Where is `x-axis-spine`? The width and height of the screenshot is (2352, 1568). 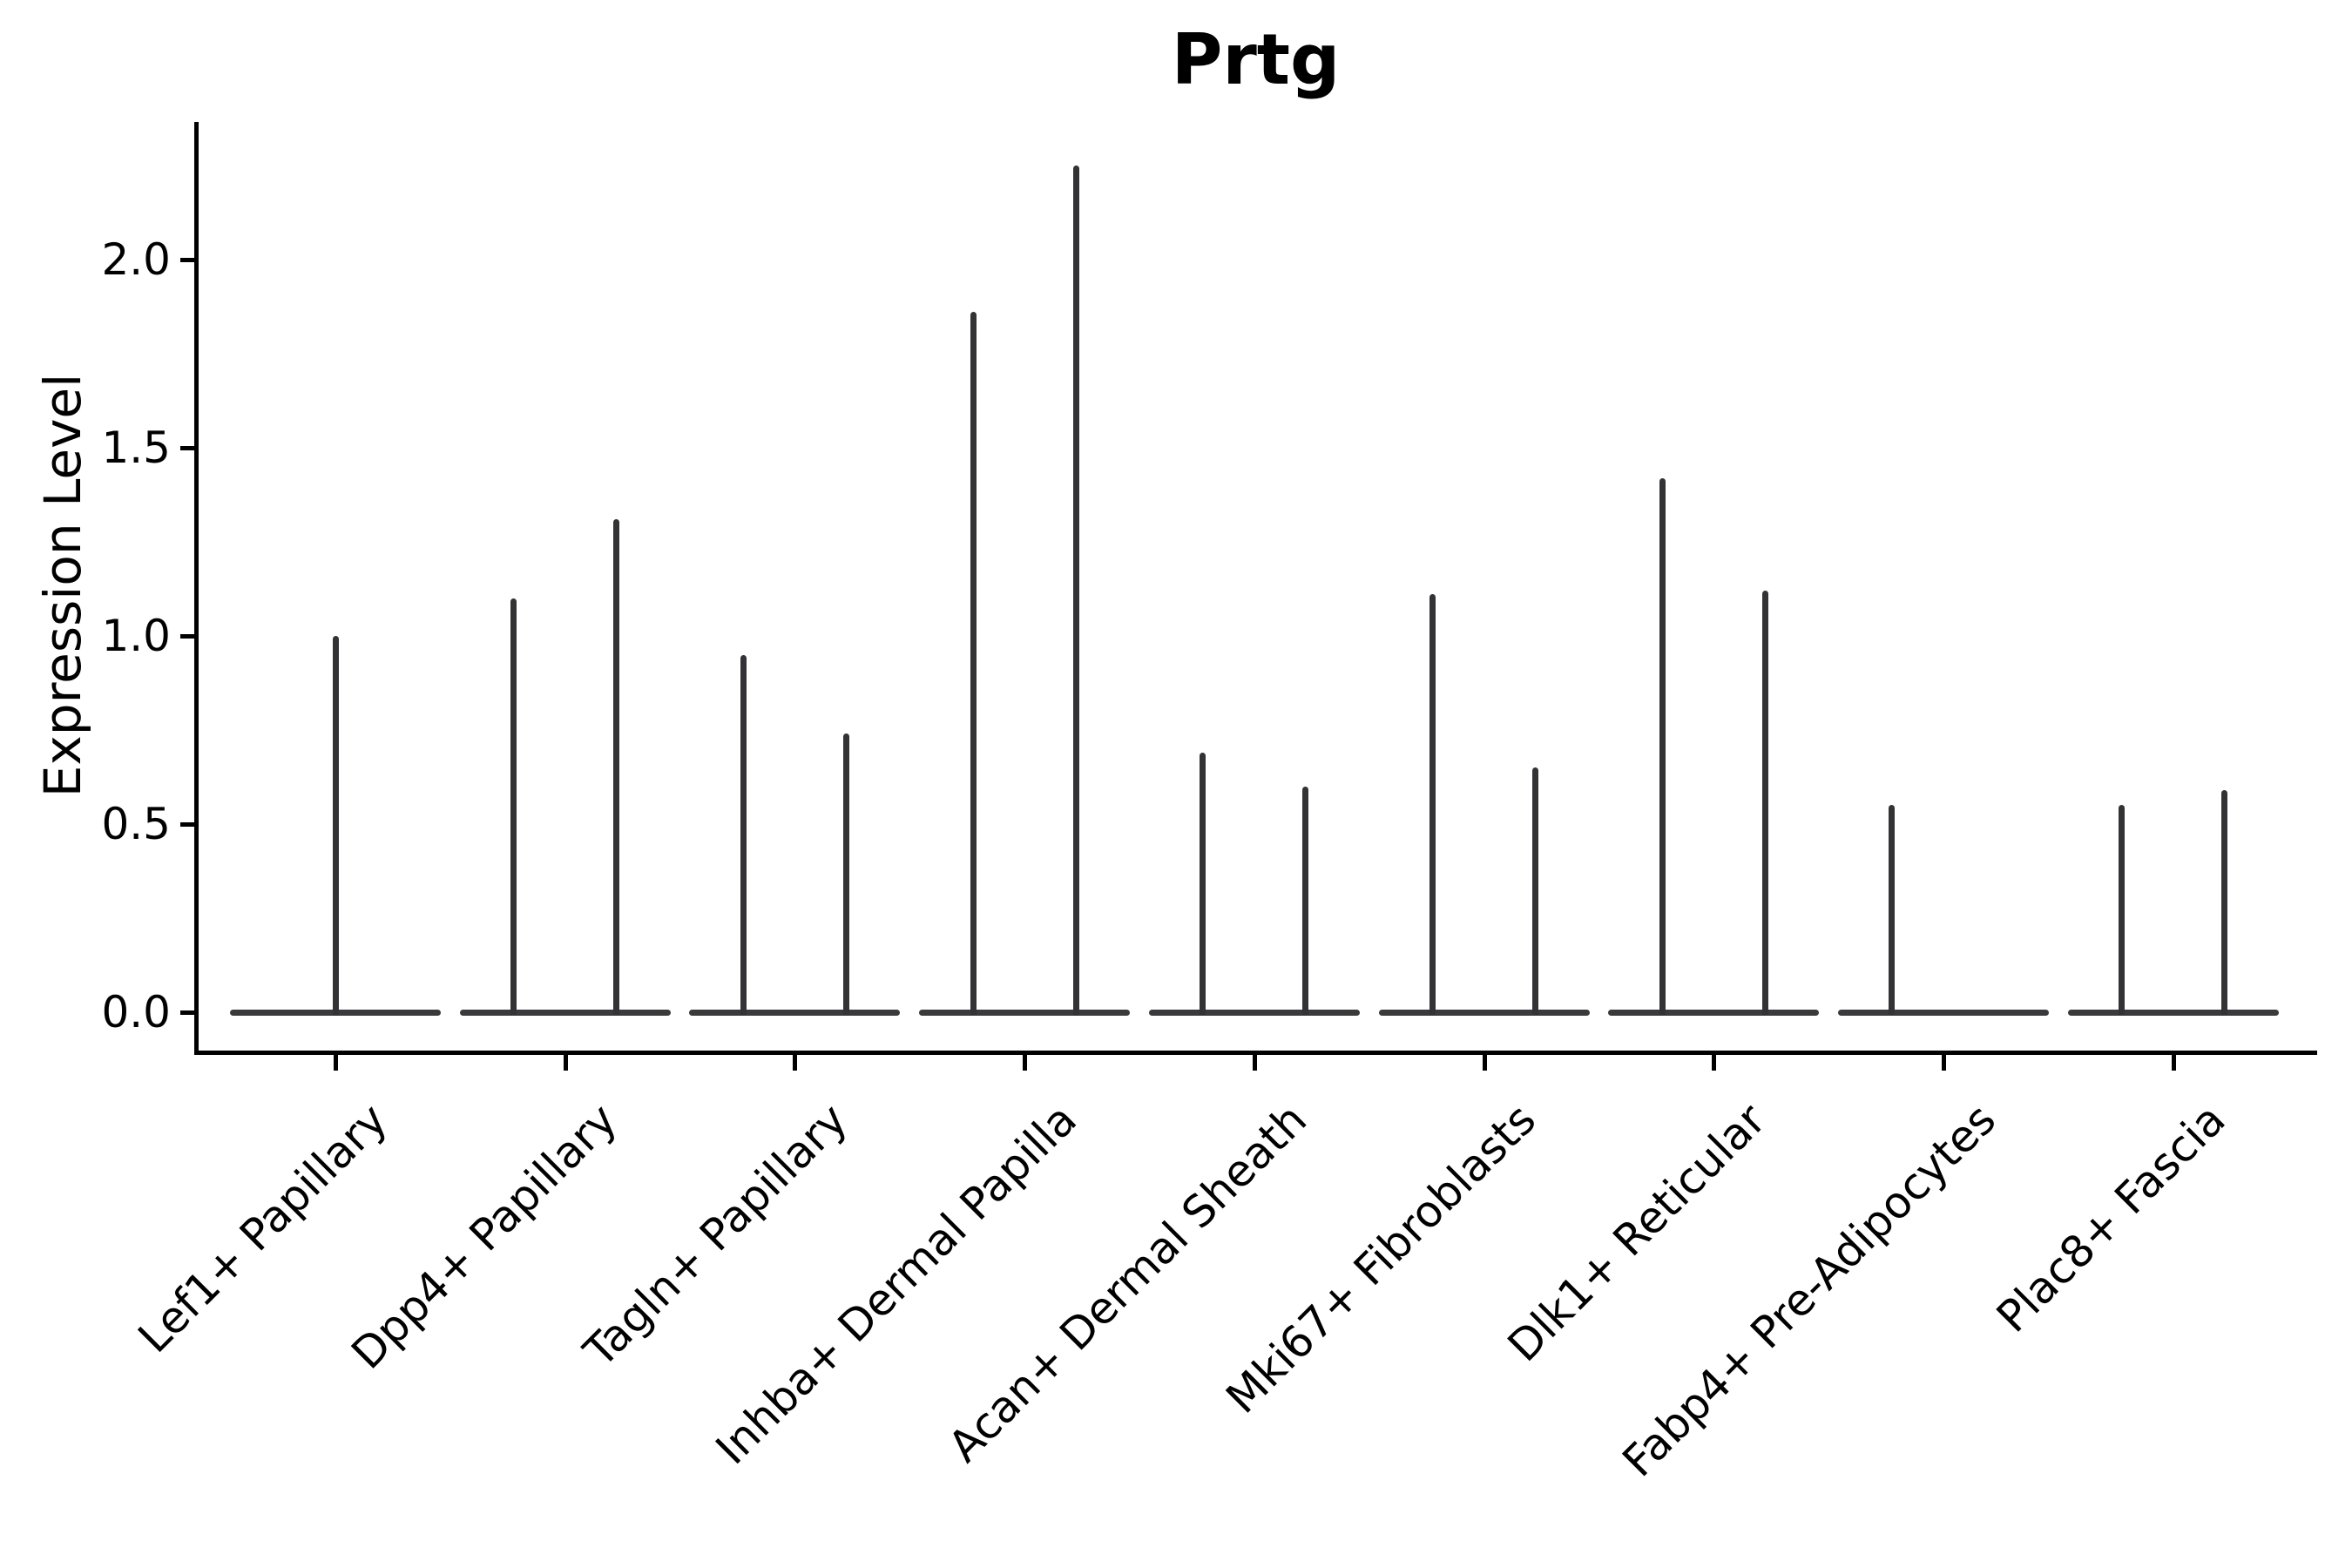
x-axis-spine is located at coordinates (1255, 1053).